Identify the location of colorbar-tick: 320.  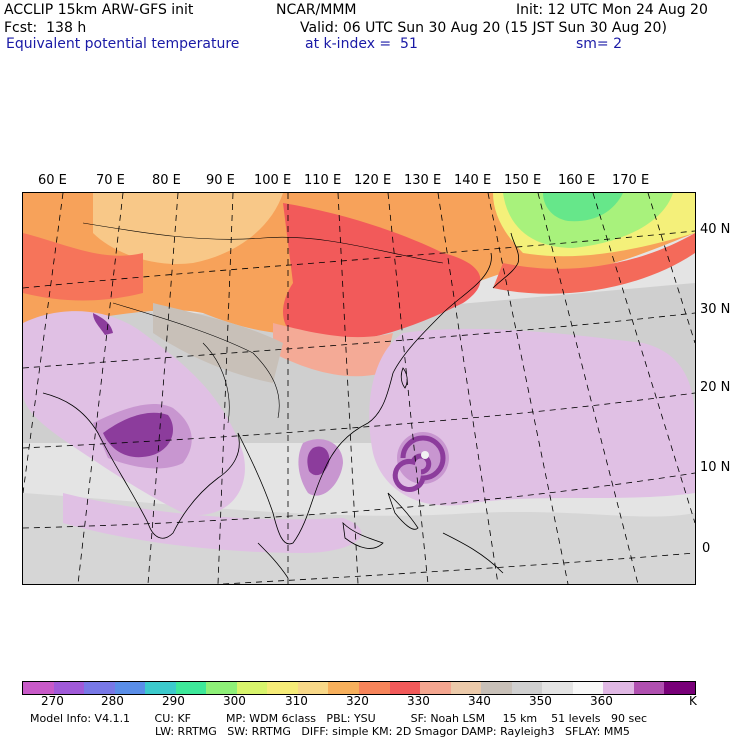
(357, 701).